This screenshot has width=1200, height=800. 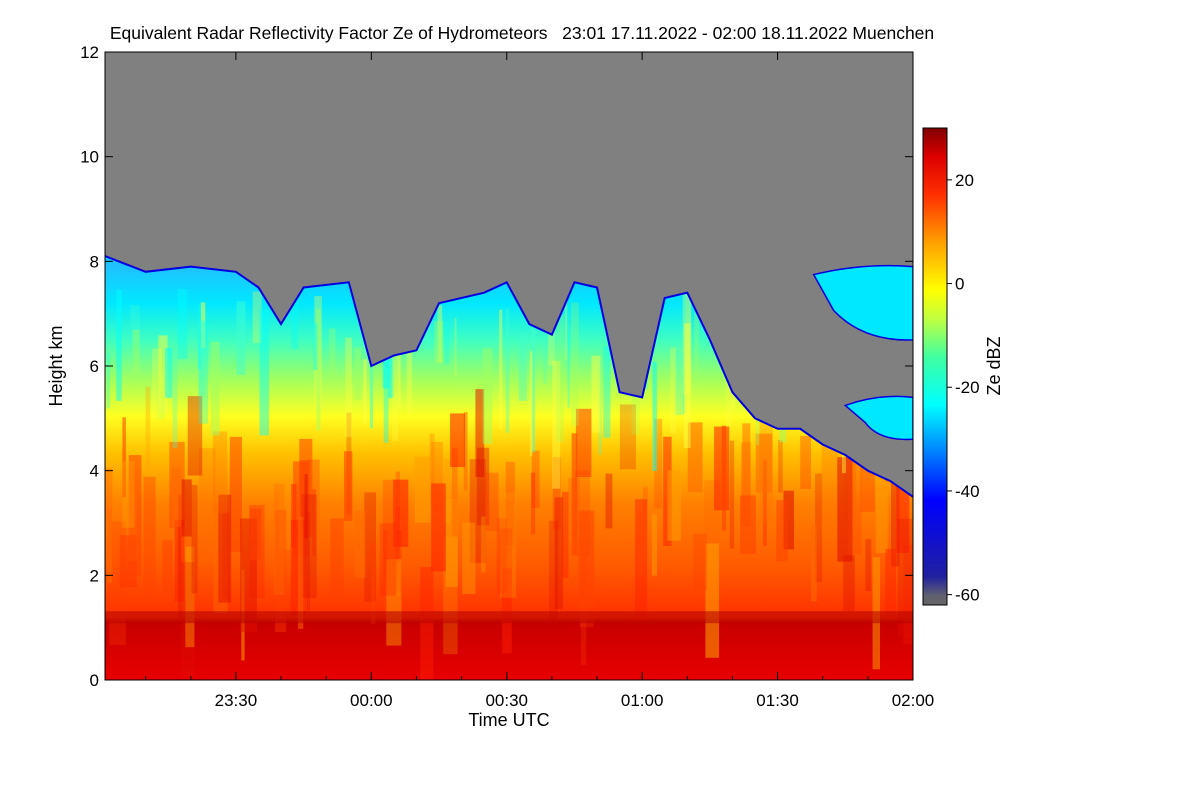 What do you see at coordinates (89, 157) in the screenshot?
I see `y-tick-label: 10` at bounding box center [89, 157].